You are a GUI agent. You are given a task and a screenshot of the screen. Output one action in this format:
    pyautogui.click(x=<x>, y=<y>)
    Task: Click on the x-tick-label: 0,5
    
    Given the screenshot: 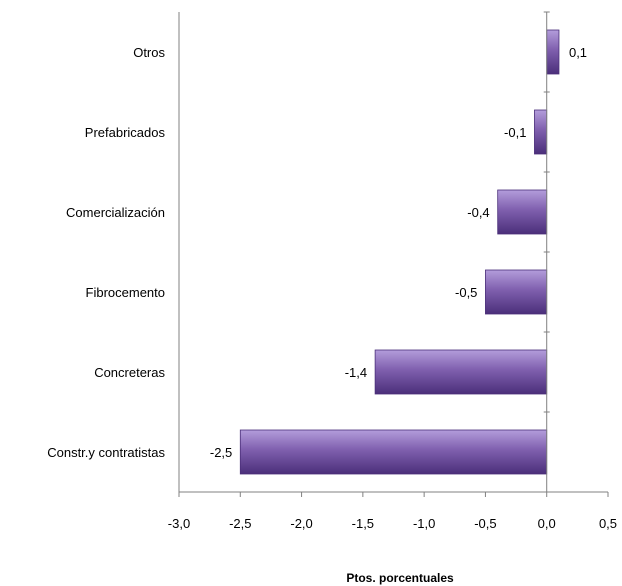 What is the action you would take?
    pyautogui.click(x=608, y=523)
    